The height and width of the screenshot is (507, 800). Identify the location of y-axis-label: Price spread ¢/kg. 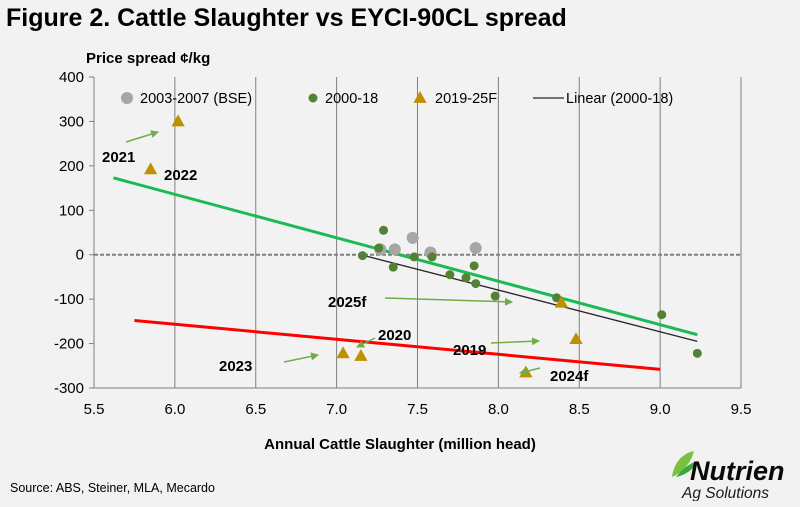
(148, 58).